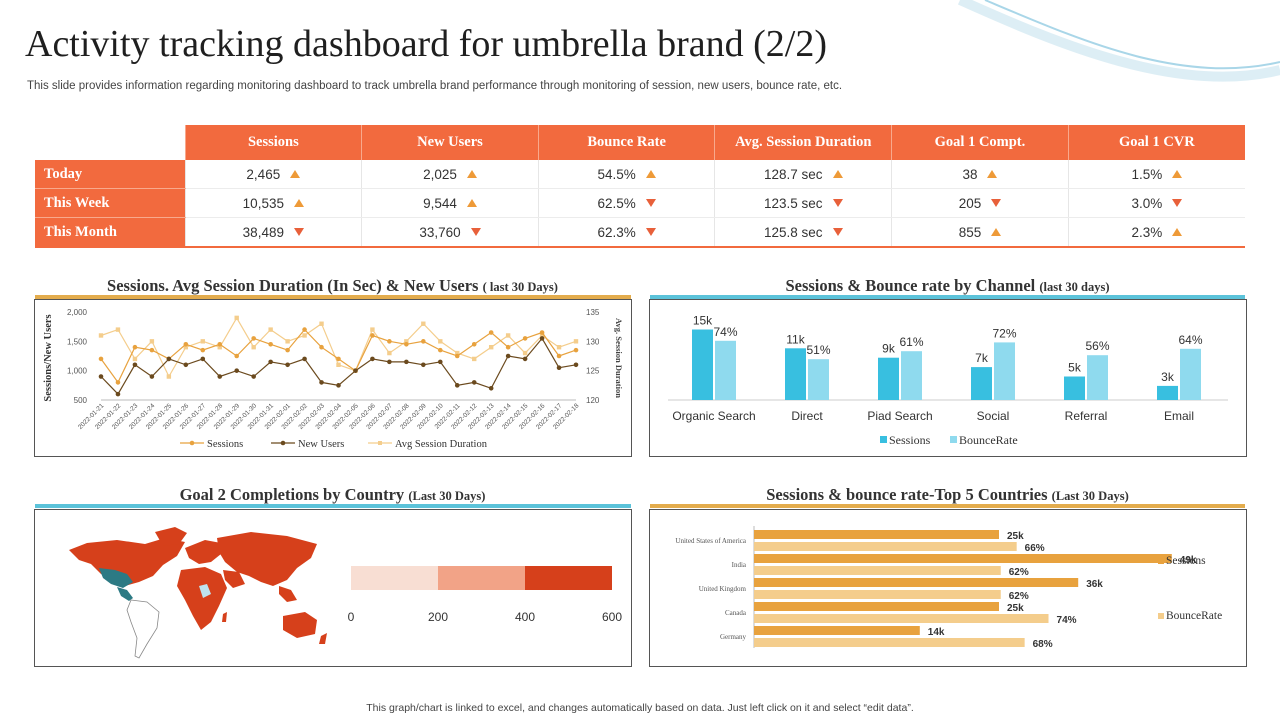  Describe the element at coordinates (224, 617) in the screenshot. I see `map-madagascar` at that location.